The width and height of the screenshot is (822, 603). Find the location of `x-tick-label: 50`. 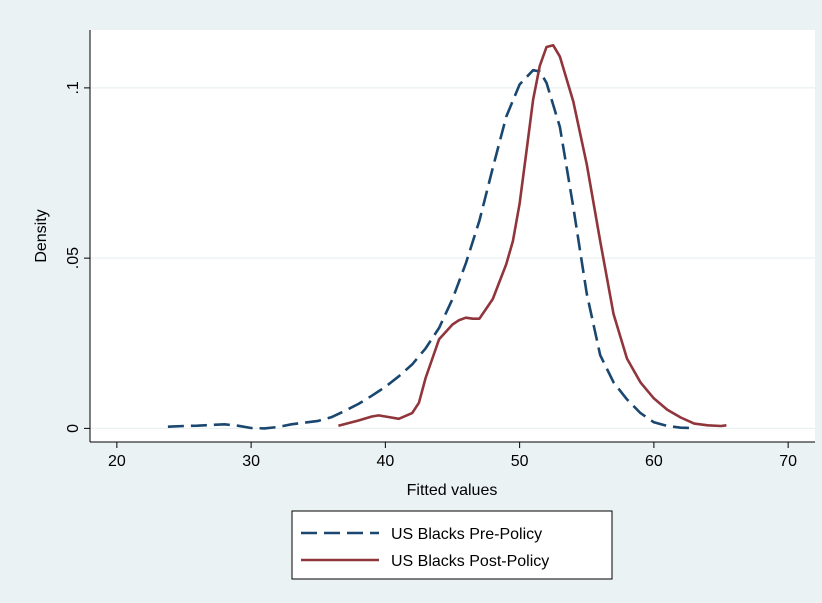

x-tick-label: 50 is located at coordinates (520, 461).